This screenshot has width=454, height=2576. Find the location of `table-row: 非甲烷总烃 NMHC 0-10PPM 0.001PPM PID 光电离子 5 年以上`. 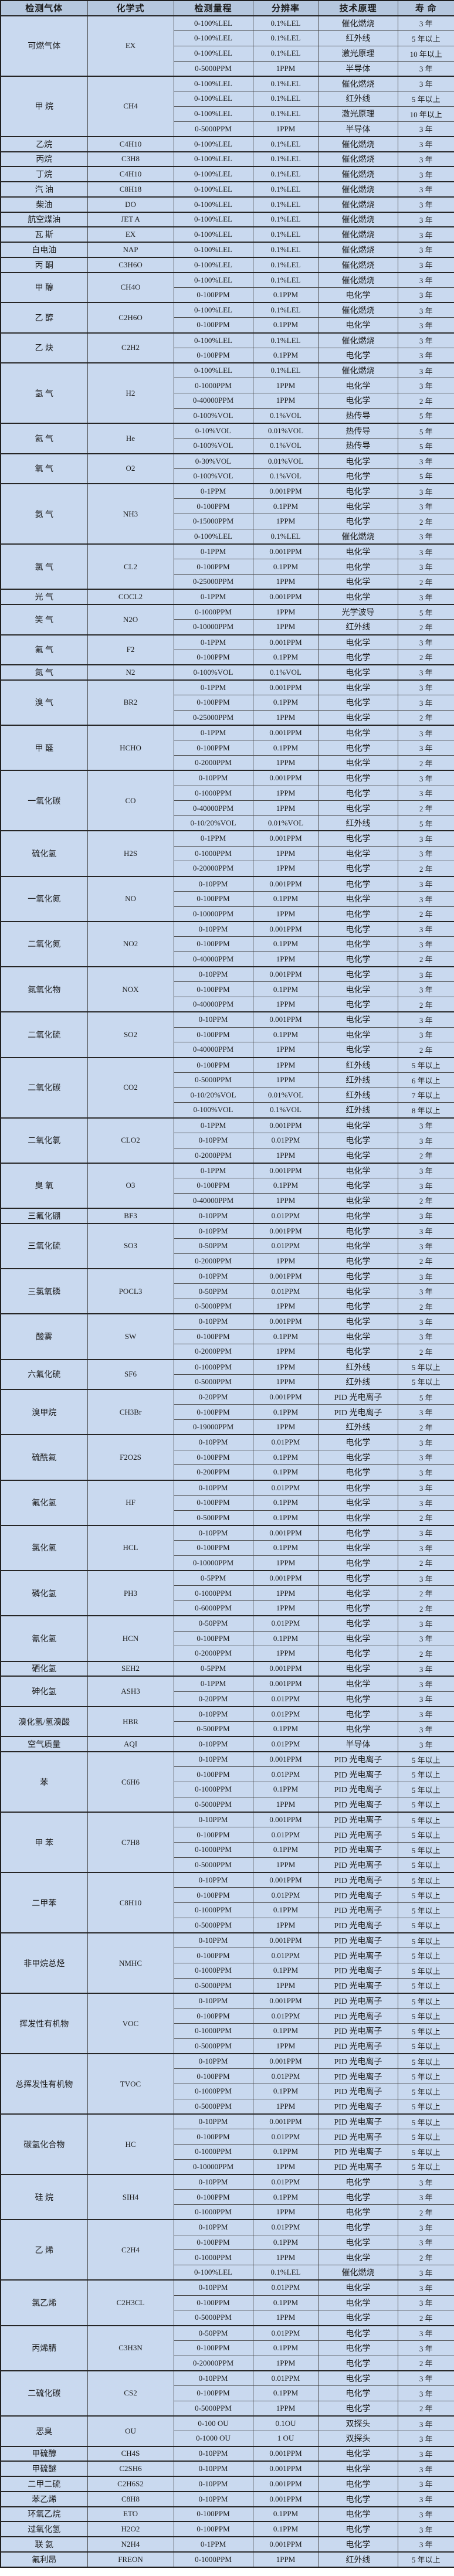

table-row: 非甲烷总烃 NMHC 0-10PPM 0.001PPM PID 光电离子 5 年以上 is located at coordinates (227, 1963).